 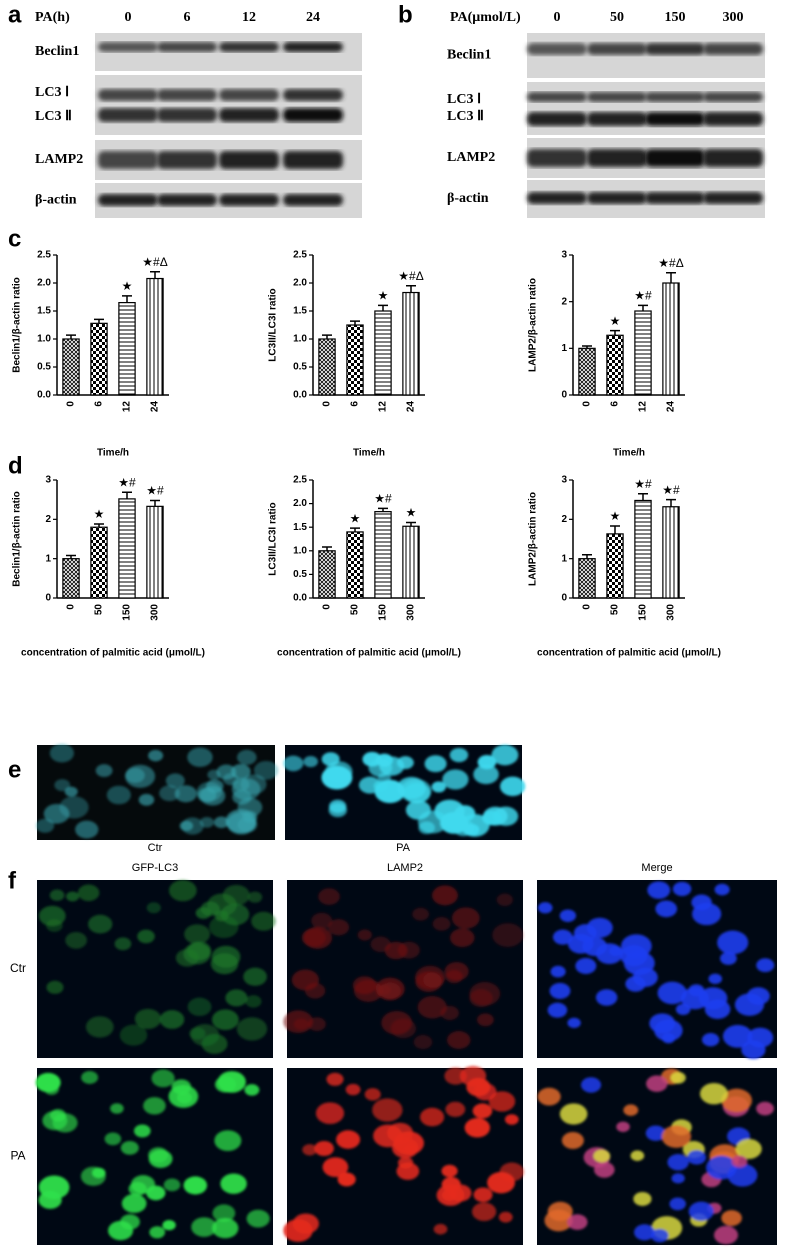 I want to click on y-axis-label: LAMP2/β-actin ratio, so click(x=533, y=539).